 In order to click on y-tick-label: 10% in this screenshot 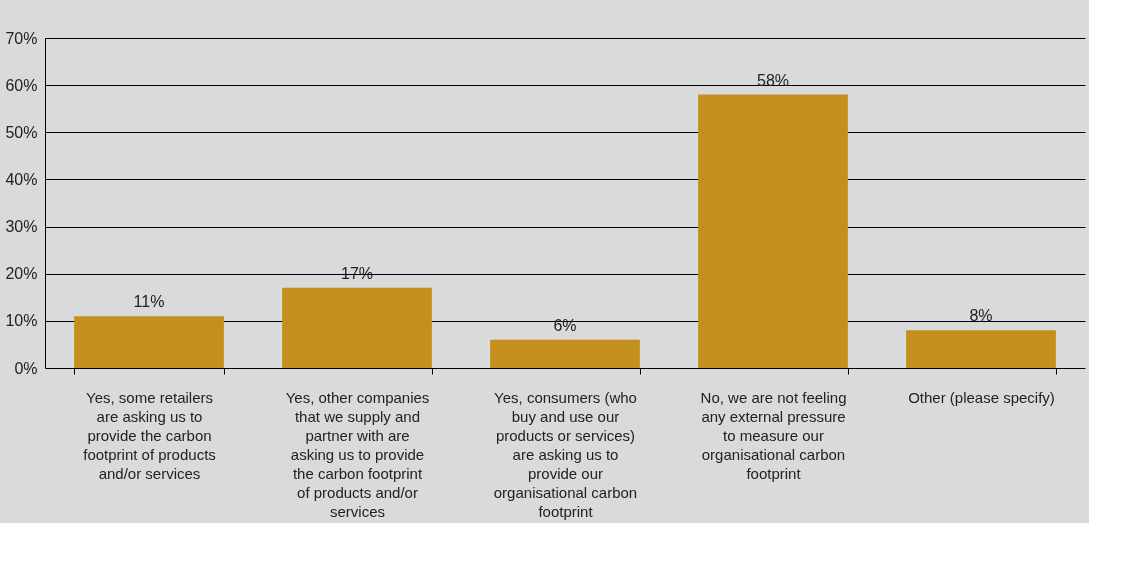, I will do `click(21, 321)`.